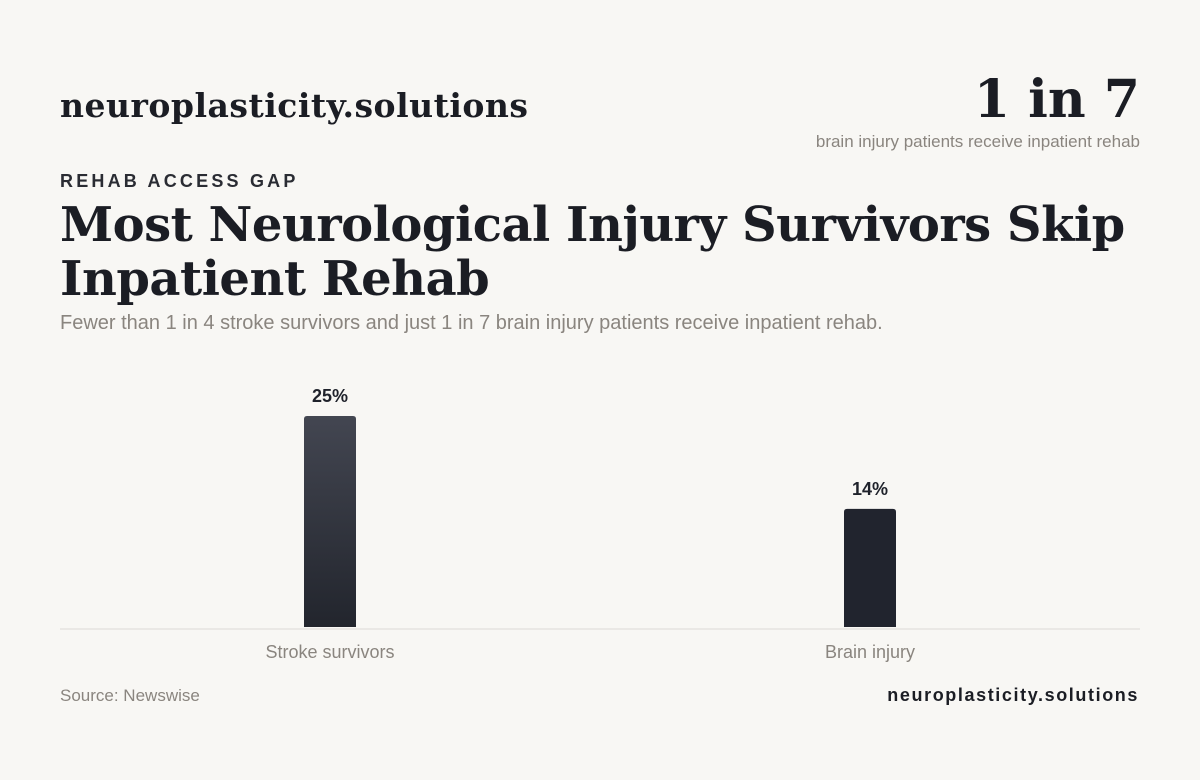 The image size is (1200, 780). I want to click on bar-value-label: 14%, so click(870, 489).